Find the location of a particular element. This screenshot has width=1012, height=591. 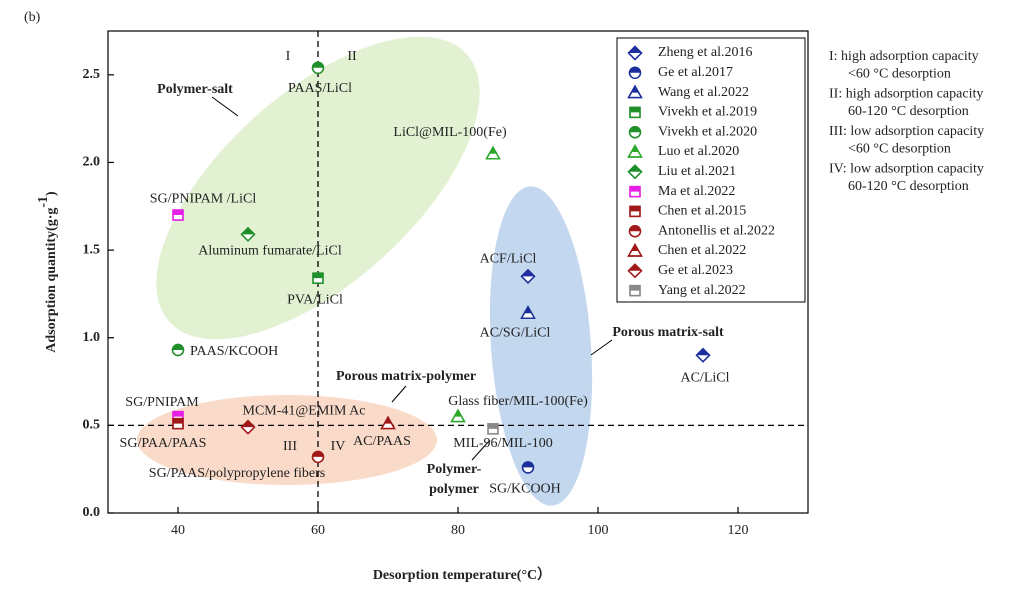

legend-label: Chen et al.2022 is located at coordinates (702, 250).